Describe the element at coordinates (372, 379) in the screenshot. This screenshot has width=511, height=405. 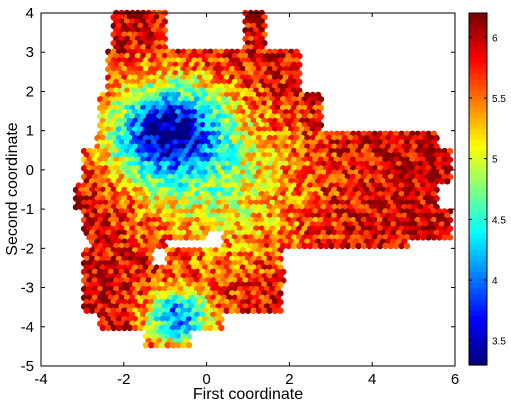
I see `x-tick-label: 4` at that location.